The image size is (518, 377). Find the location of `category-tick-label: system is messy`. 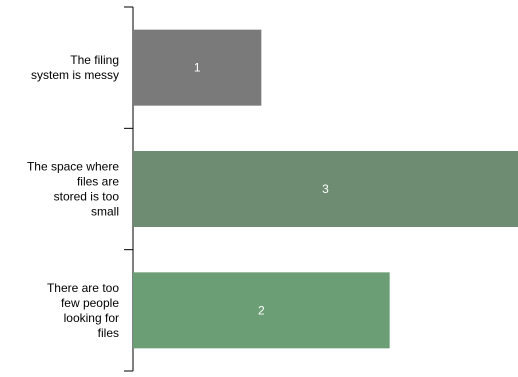

category-tick-label: system is messy is located at coordinates (75, 75).